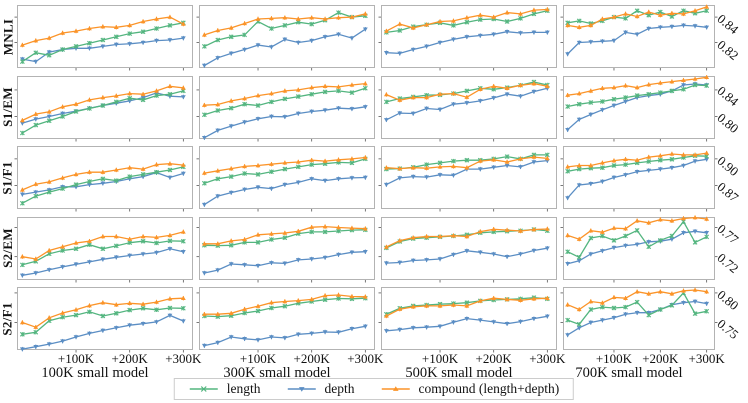 This screenshot has height=403, width=748. Describe the element at coordinates (440, 358) in the screenshot. I see `xtick-label-500K-+100K: +100K` at that location.